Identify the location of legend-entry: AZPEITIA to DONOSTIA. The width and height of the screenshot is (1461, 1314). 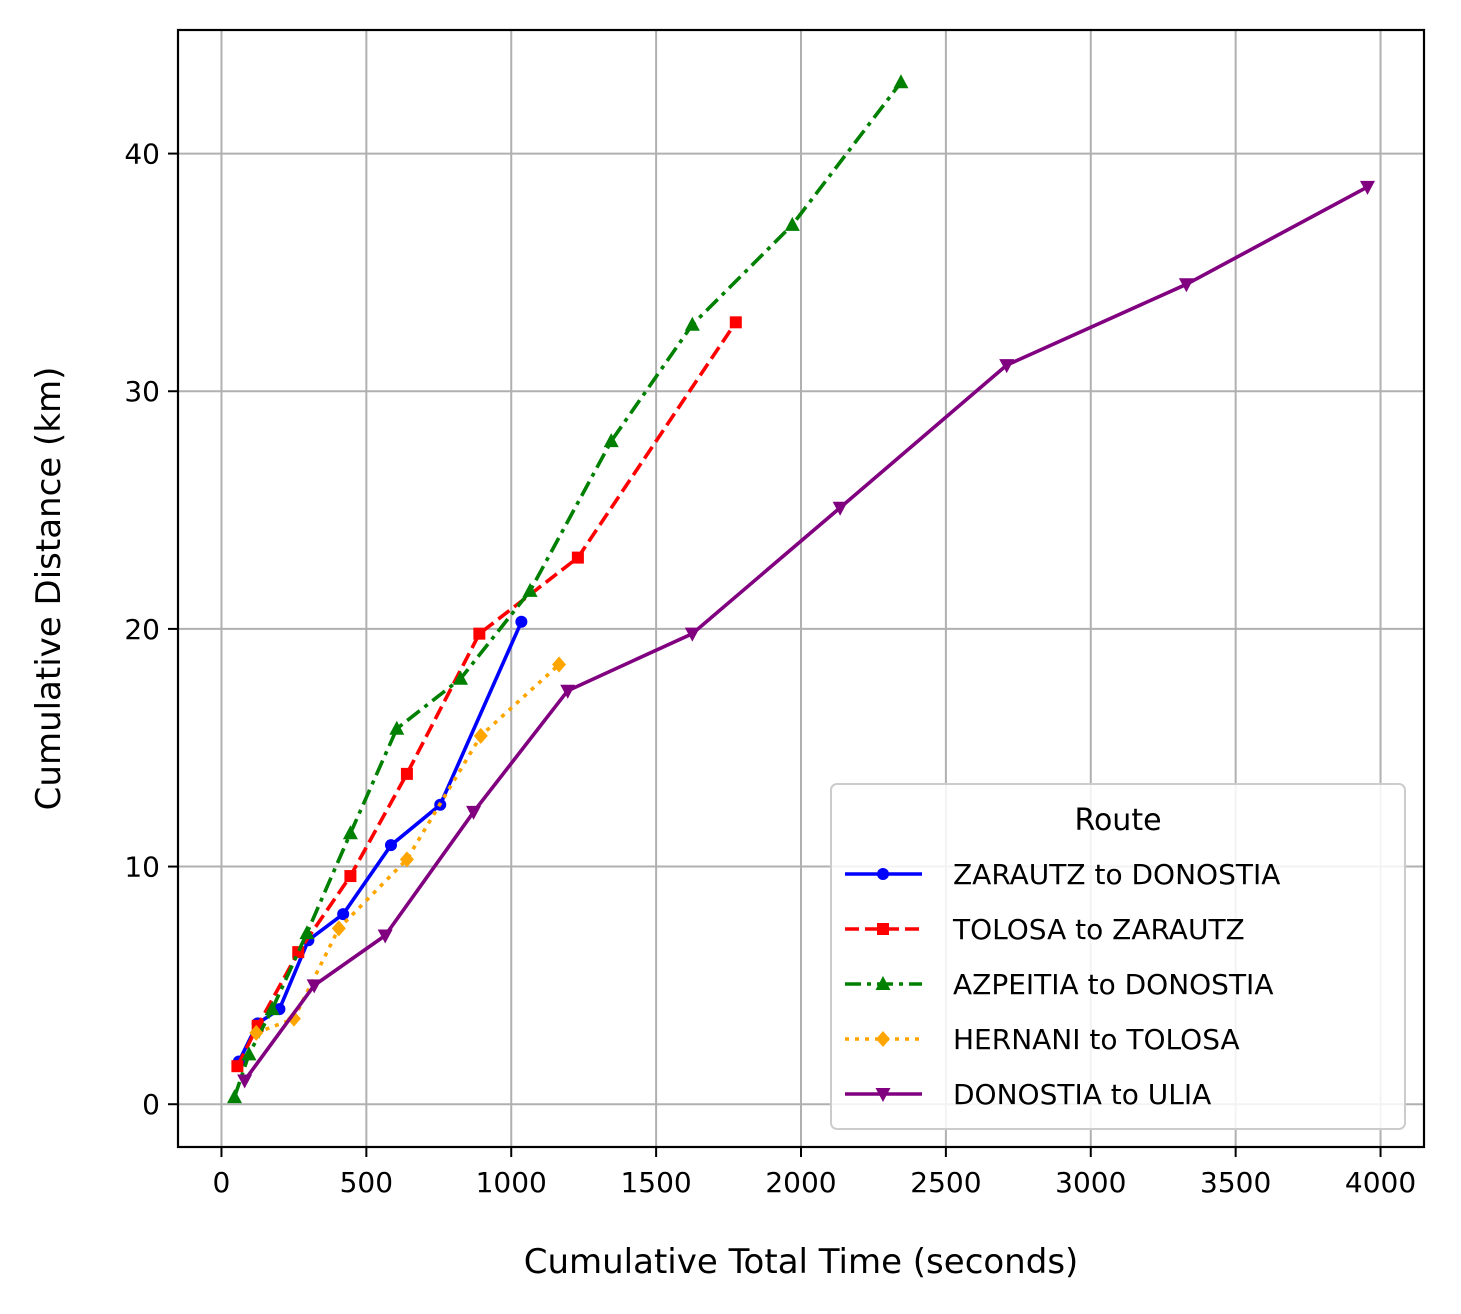
(1059, 984).